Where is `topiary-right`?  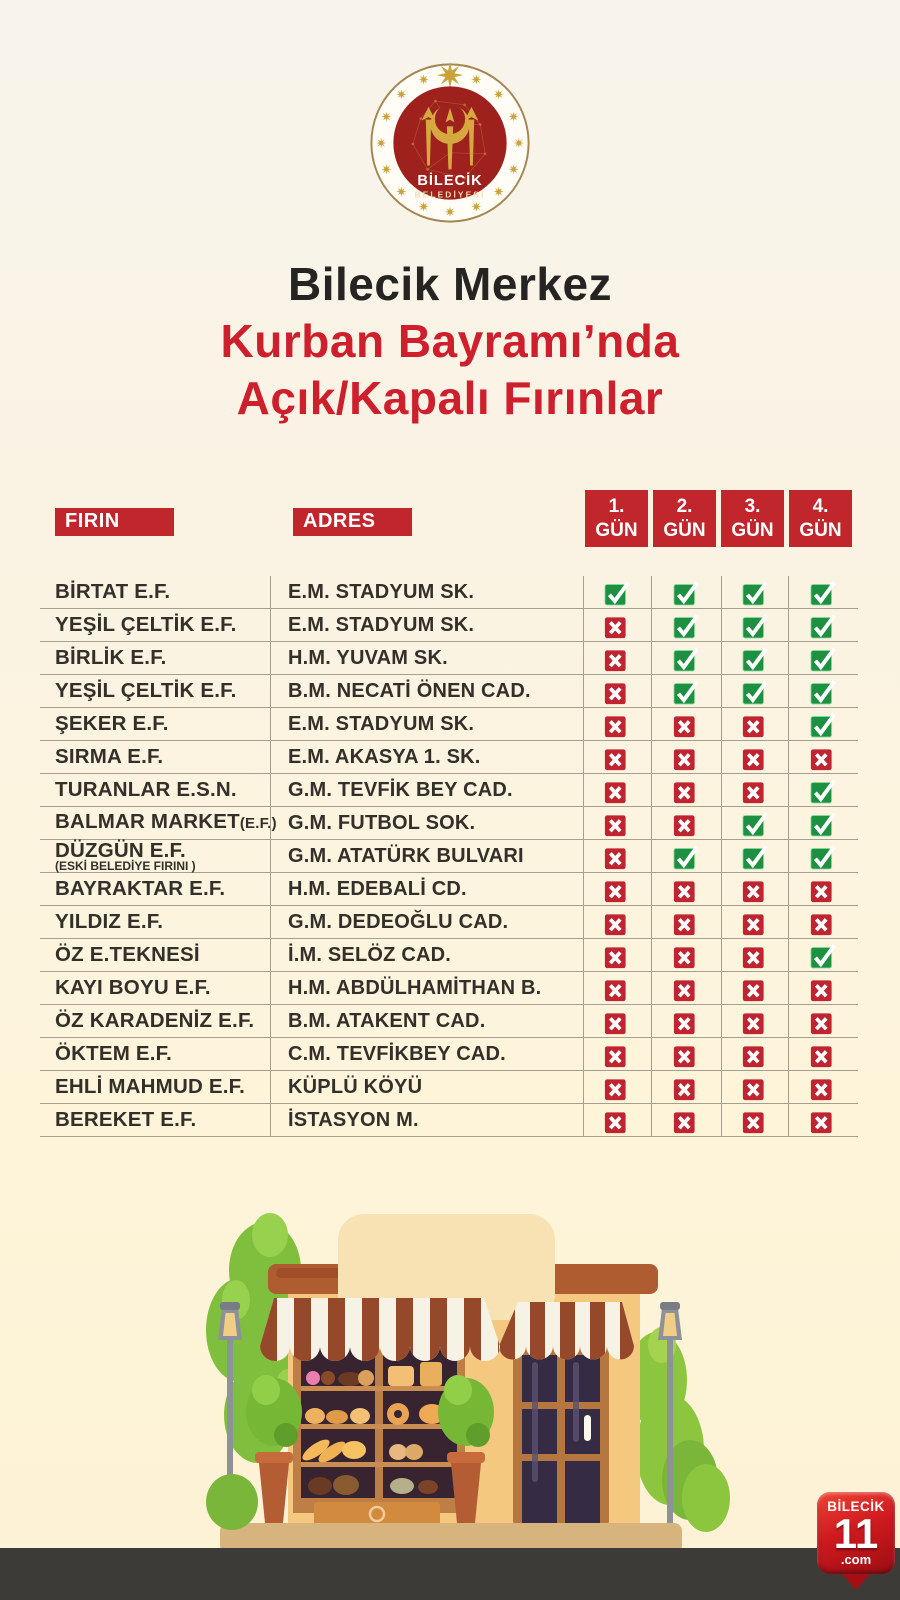 topiary-right is located at coordinates (466, 1449).